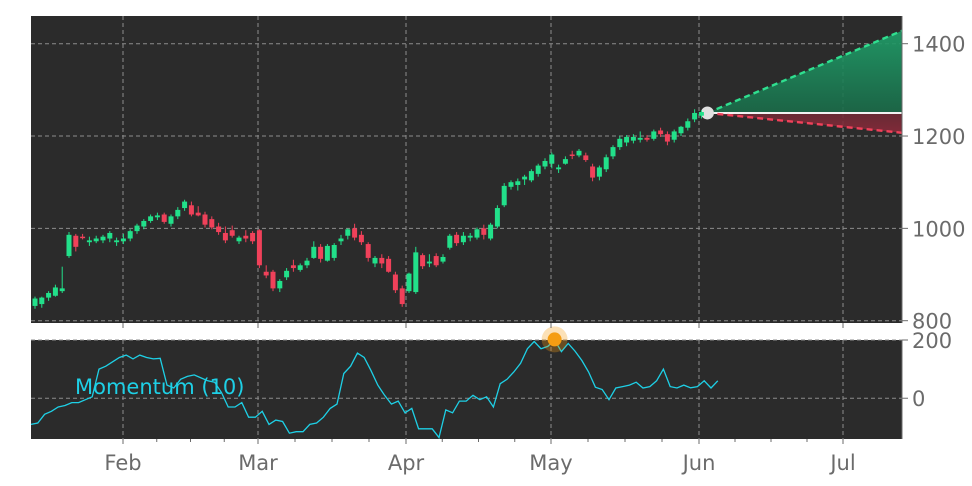 The height and width of the screenshot is (486, 972). What do you see at coordinates (801, 81) in the screenshot?
I see `forecast-cone` at bounding box center [801, 81].